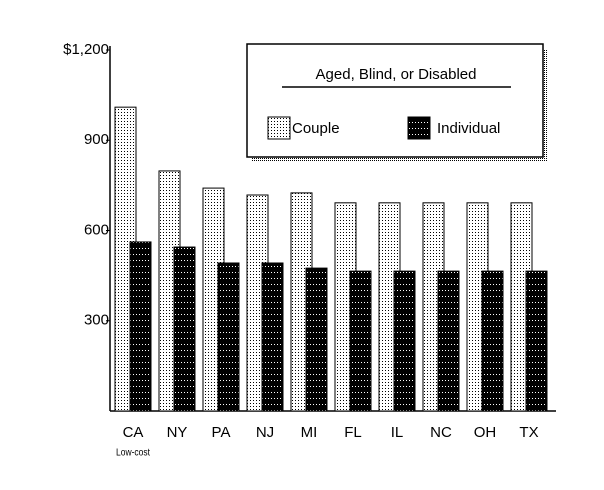 The image size is (604, 490). I want to click on y-tick-label: $1,200, so click(86, 49).